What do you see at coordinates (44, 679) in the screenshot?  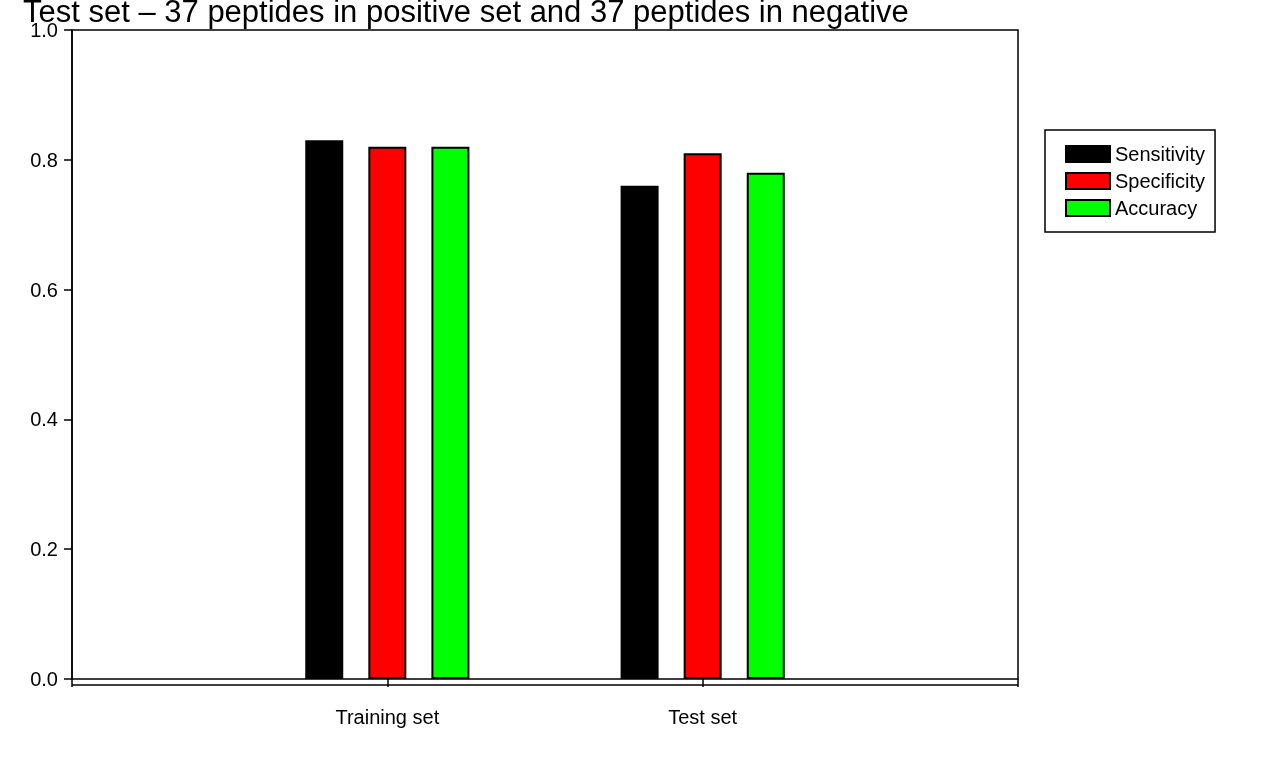 I see `y-tick-label: 0.0` at bounding box center [44, 679].